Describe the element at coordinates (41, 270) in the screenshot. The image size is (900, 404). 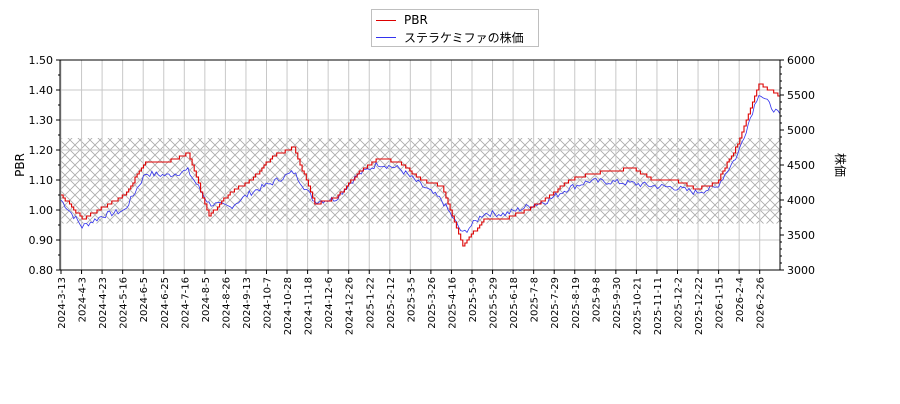
I see `left-tick-label: 0.80` at that location.